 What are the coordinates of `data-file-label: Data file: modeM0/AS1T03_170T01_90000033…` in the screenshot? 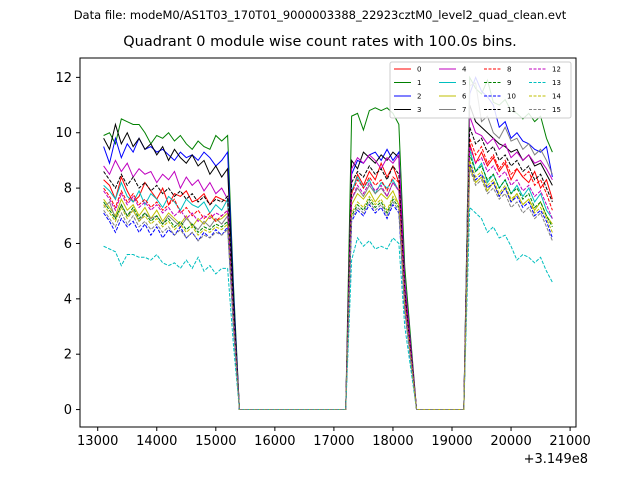 It's located at (320, 15).